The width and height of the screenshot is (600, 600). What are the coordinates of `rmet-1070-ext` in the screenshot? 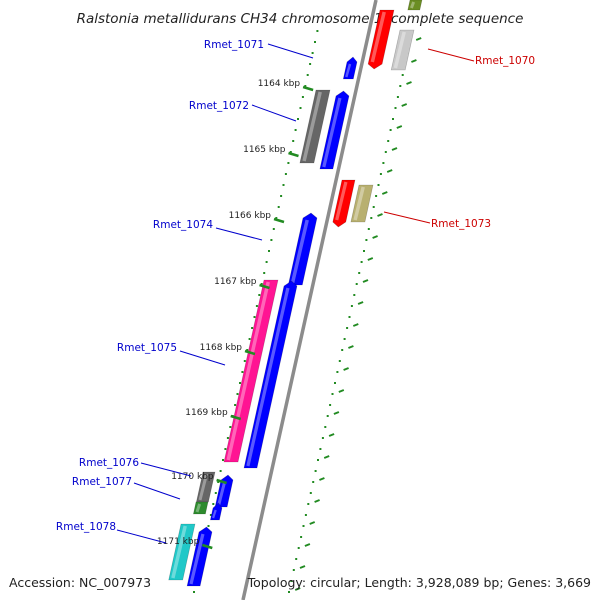 It's located at (415, 5).